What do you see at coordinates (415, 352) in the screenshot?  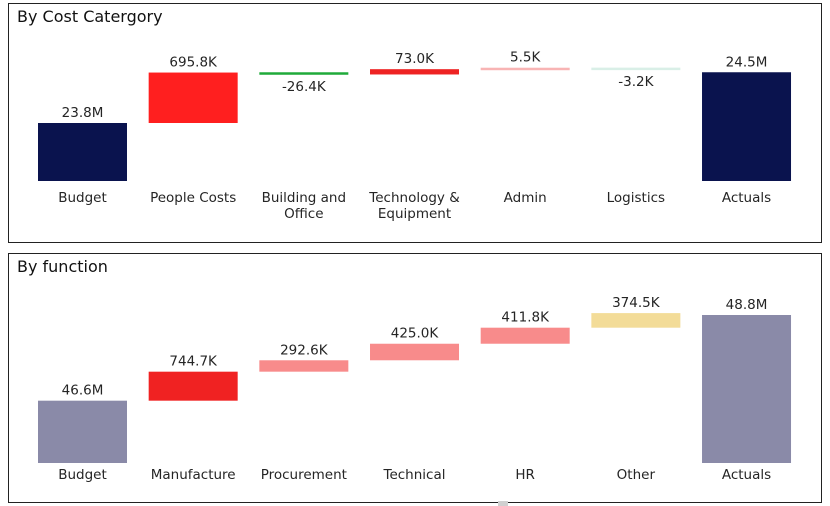 I see `bar-technical` at bounding box center [415, 352].